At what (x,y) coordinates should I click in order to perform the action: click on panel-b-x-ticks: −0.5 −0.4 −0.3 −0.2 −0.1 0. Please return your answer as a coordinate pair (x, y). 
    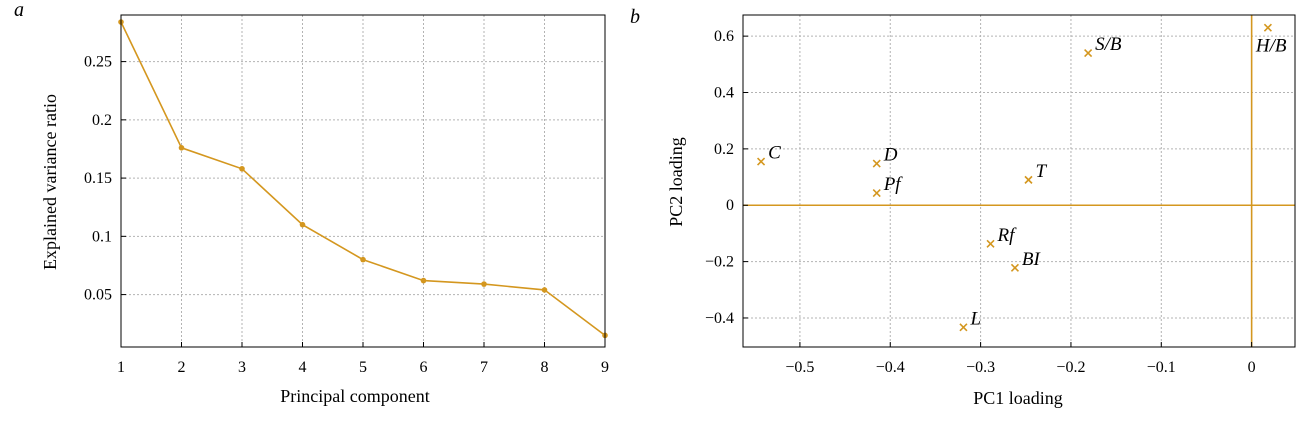
    Looking at the image, I should click on (1020, 359).